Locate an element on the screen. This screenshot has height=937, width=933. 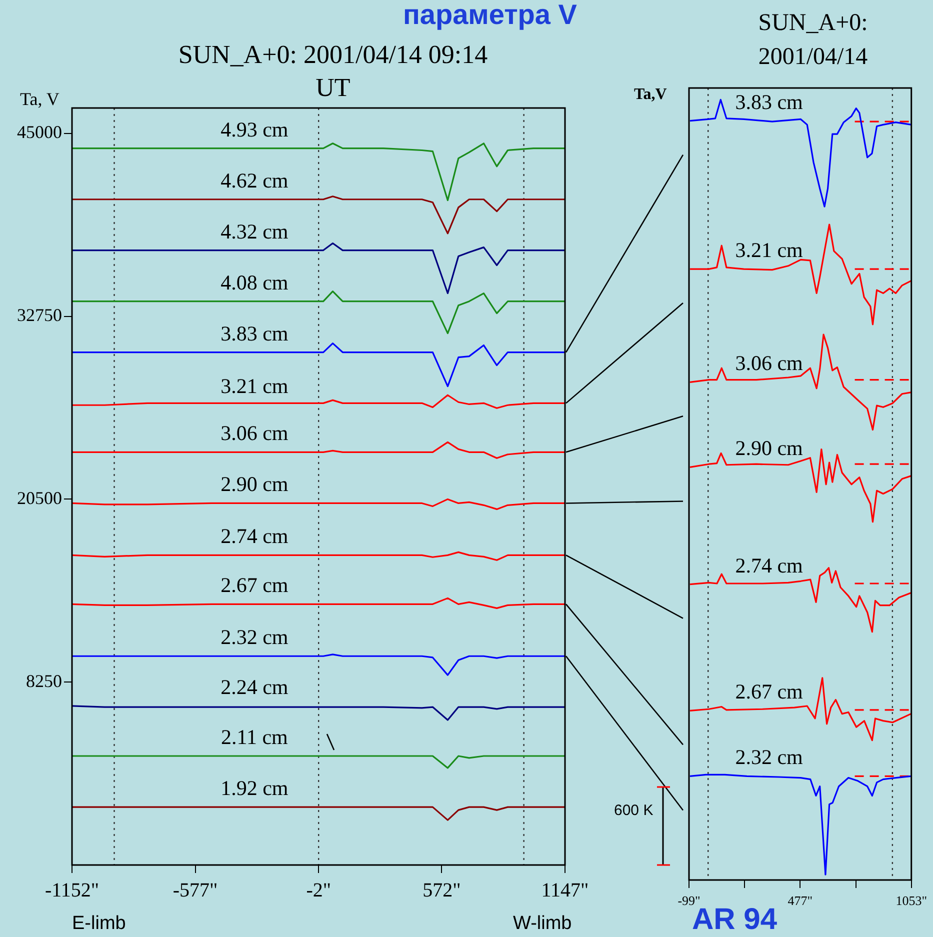
text: параметра V is located at coordinates (490, 15).